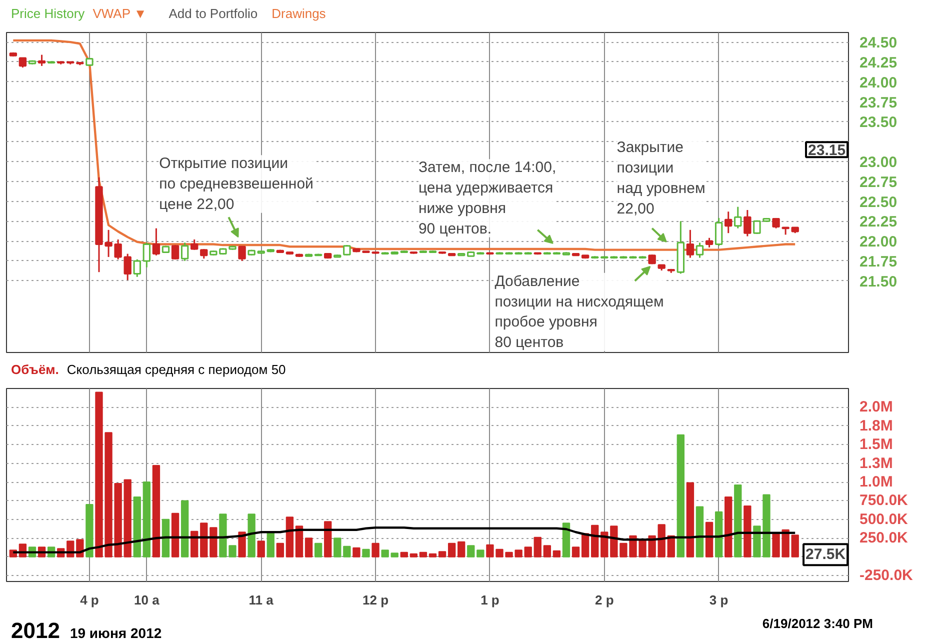  I want to click on y-tick-label: 23.75, so click(879, 103).